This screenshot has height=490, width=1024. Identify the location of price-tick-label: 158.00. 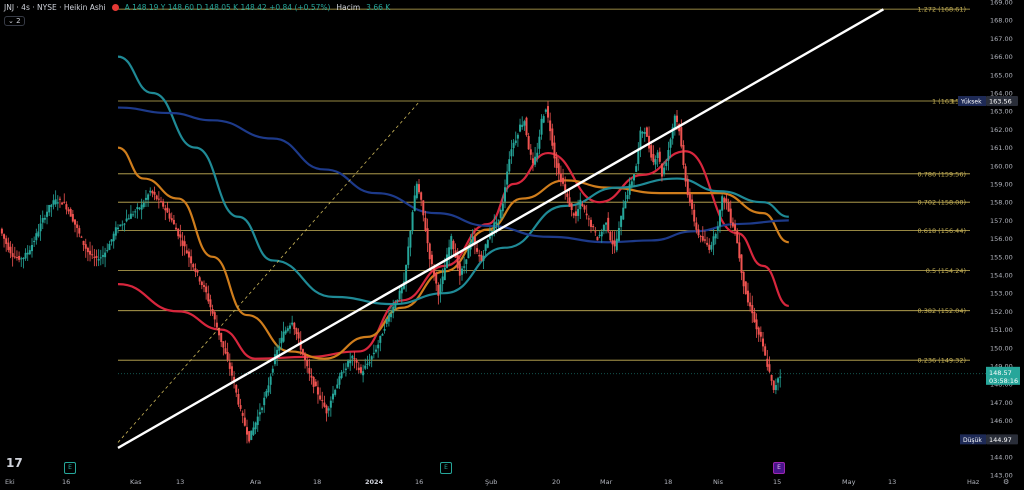
(1001, 203).